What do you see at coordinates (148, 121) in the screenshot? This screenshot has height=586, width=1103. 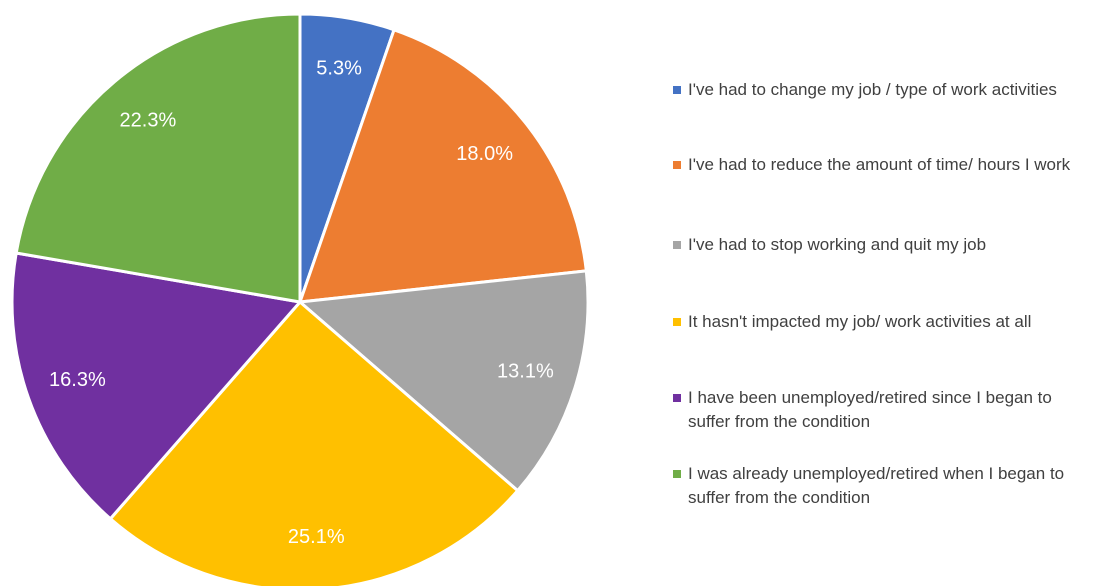 I see `data-label: 22.3%` at bounding box center [148, 121].